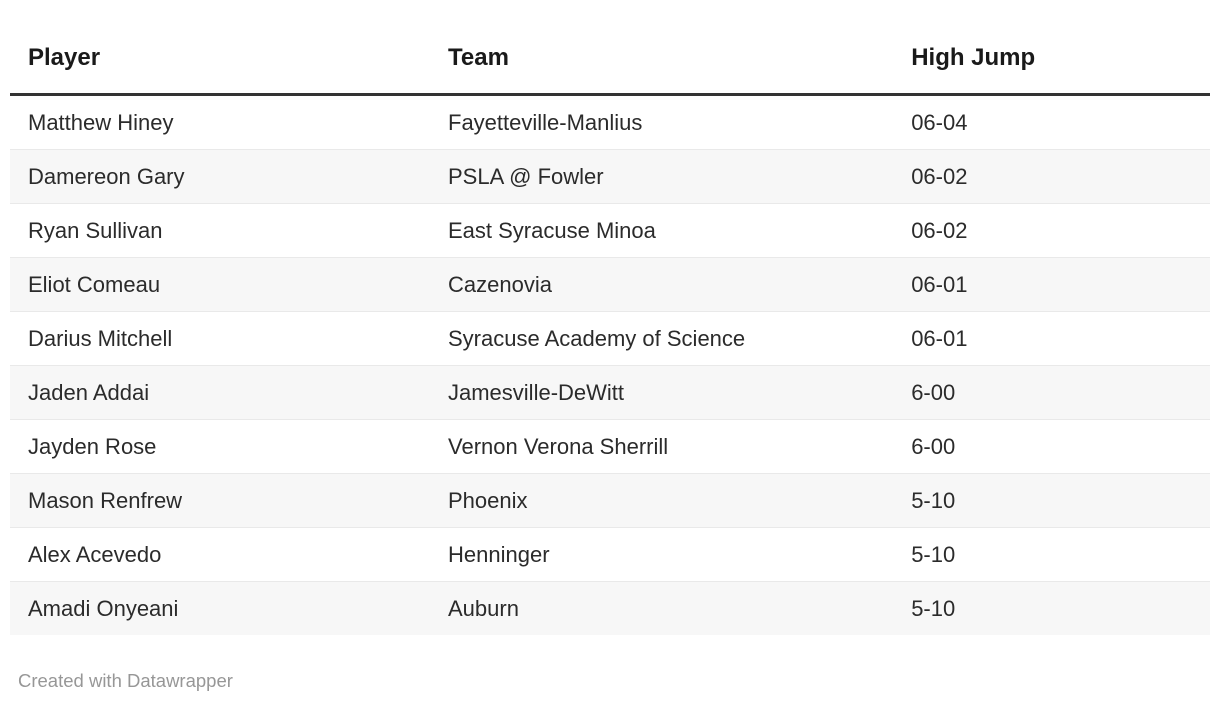  Describe the element at coordinates (220, 392) in the screenshot. I see `cell-player: Jaden Addai` at that location.